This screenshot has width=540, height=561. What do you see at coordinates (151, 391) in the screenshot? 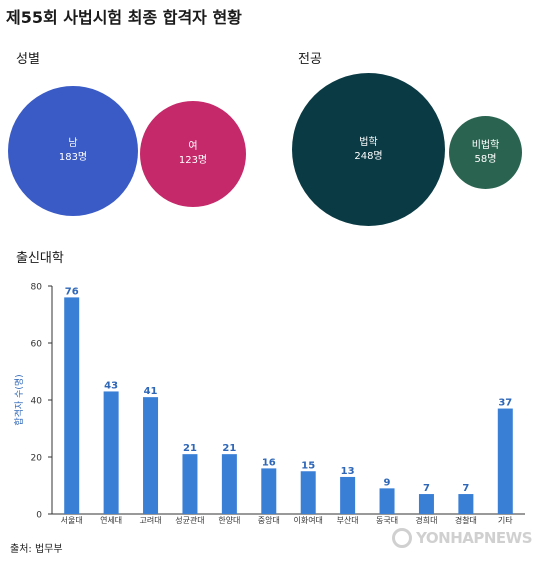
I see `bar-value-label: 41` at bounding box center [151, 391].